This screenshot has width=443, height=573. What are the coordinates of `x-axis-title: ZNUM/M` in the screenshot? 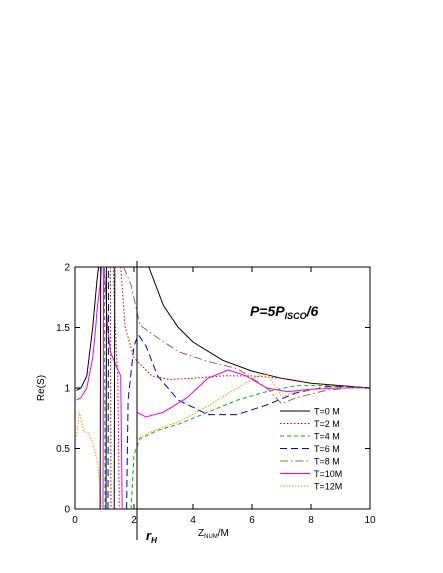 It's located at (213, 534).